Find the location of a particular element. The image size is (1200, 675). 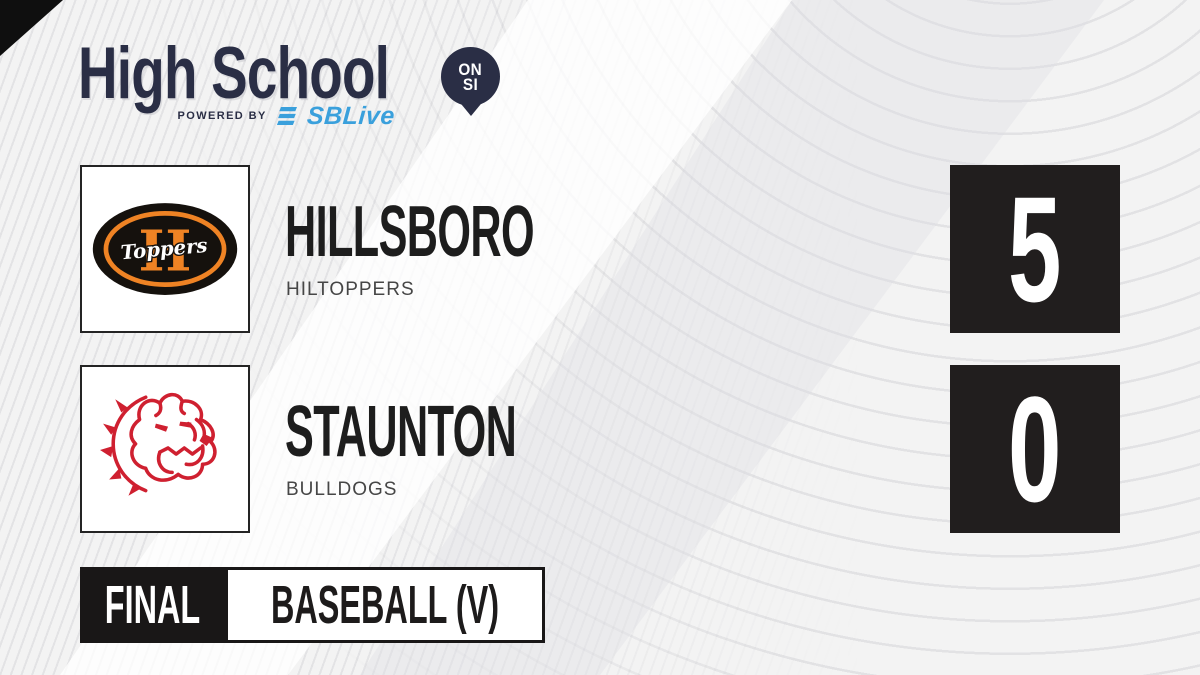

hillsboro-logo: H Toppers is located at coordinates (165, 249).